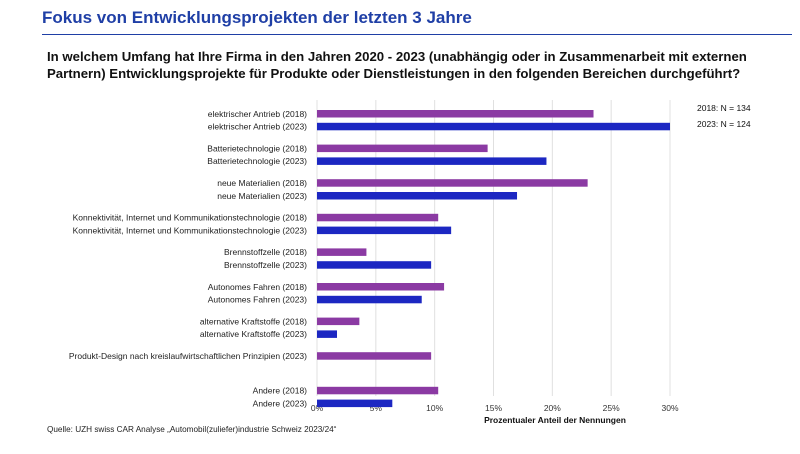 The image size is (800, 454). What do you see at coordinates (257, 161) in the screenshot?
I see `category-label: Batterietechnologie (2023)` at bounding box center [257, 161].